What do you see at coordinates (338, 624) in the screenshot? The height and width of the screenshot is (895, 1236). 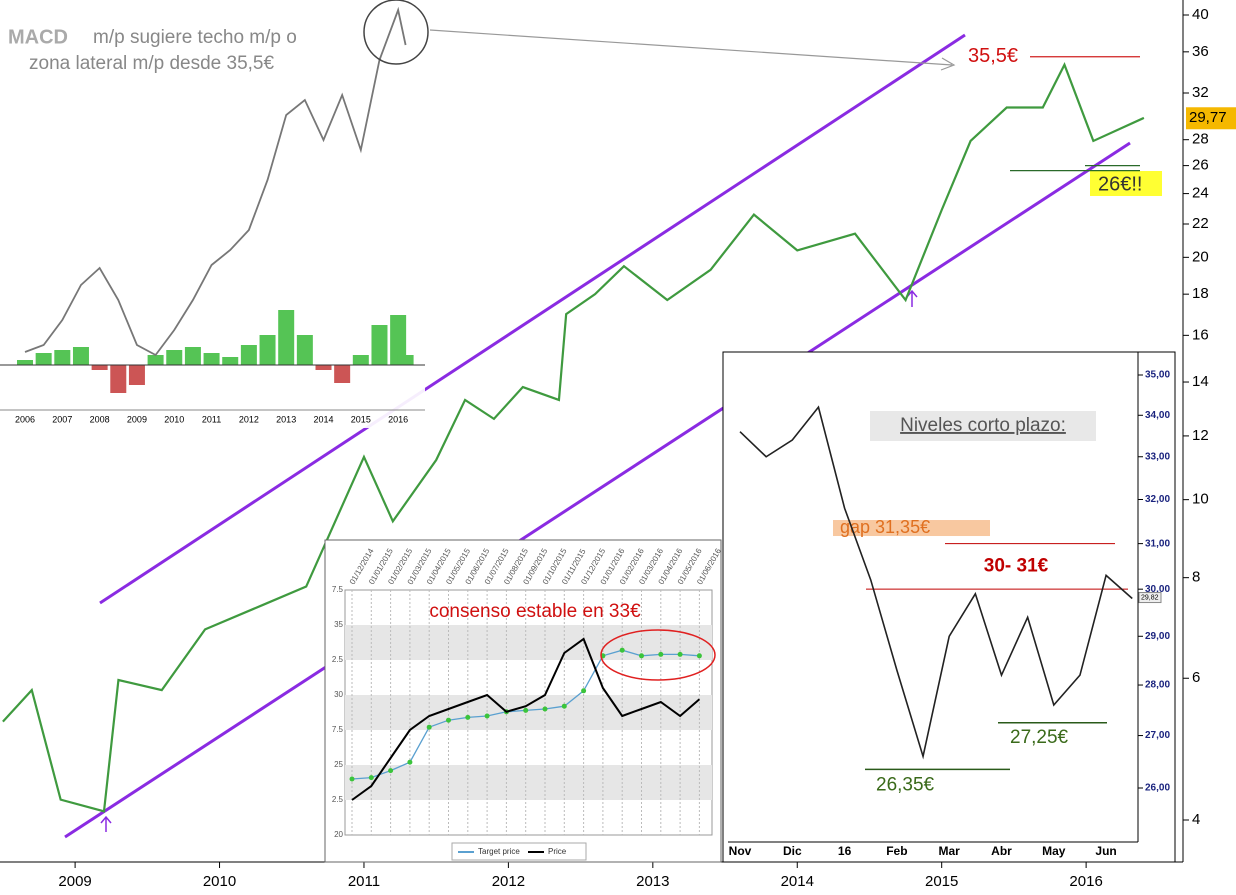 I see `y-tick-label: 35` at bounding box center [338, 624].